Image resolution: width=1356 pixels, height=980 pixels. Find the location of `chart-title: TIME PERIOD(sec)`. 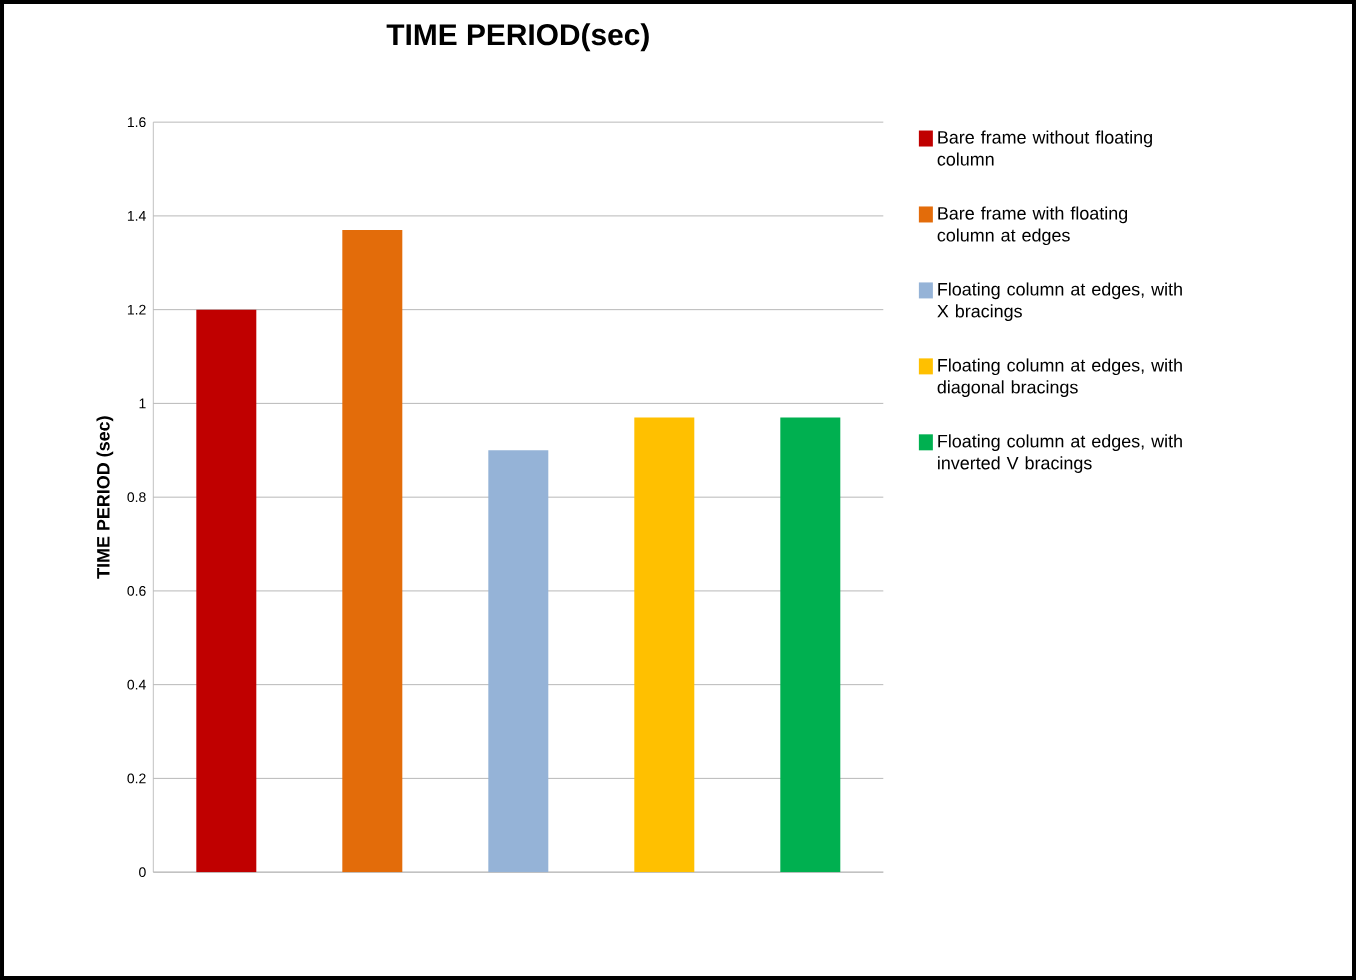

chart-title: TIME PERIOD(sec) is located at coordinates (517, 37).